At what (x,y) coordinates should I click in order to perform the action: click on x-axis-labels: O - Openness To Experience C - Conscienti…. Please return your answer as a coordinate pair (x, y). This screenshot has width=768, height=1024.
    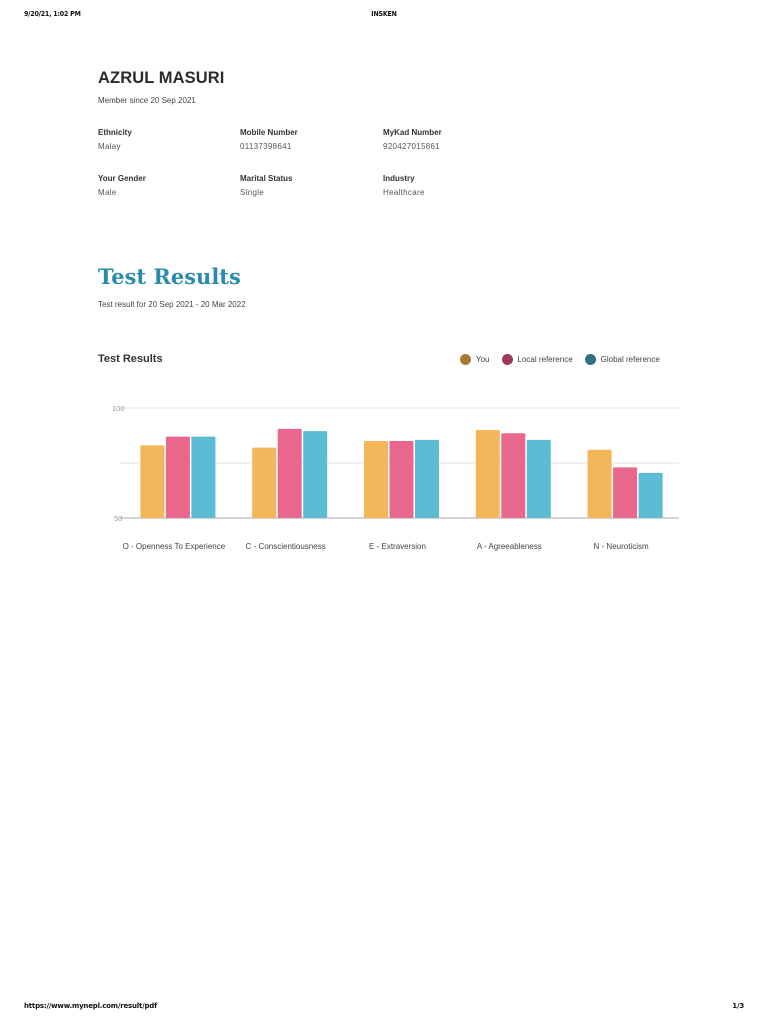
    Looking at the image, I should click on (384, 548).